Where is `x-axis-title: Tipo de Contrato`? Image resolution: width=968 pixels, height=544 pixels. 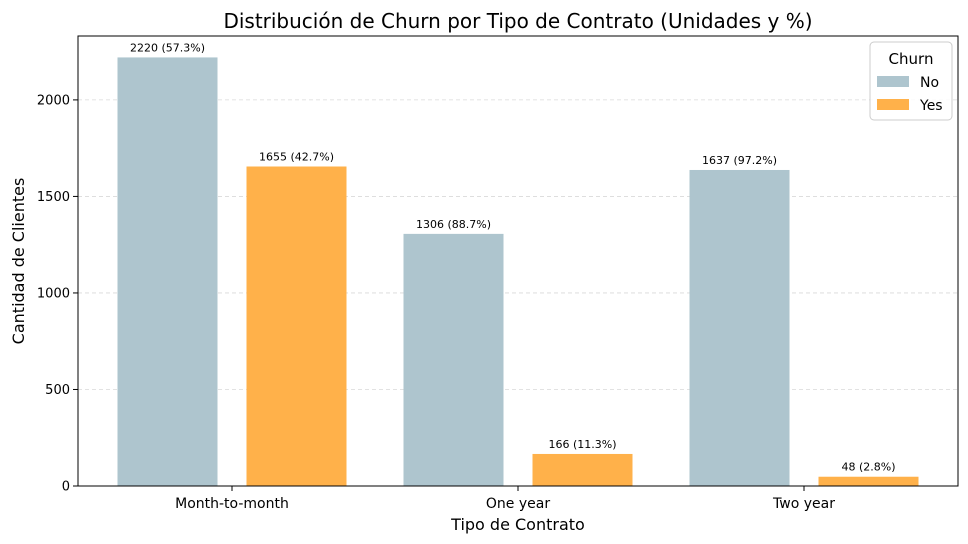
x-axis-title: Tipo de Contrato is located at coordinates (517, 524).